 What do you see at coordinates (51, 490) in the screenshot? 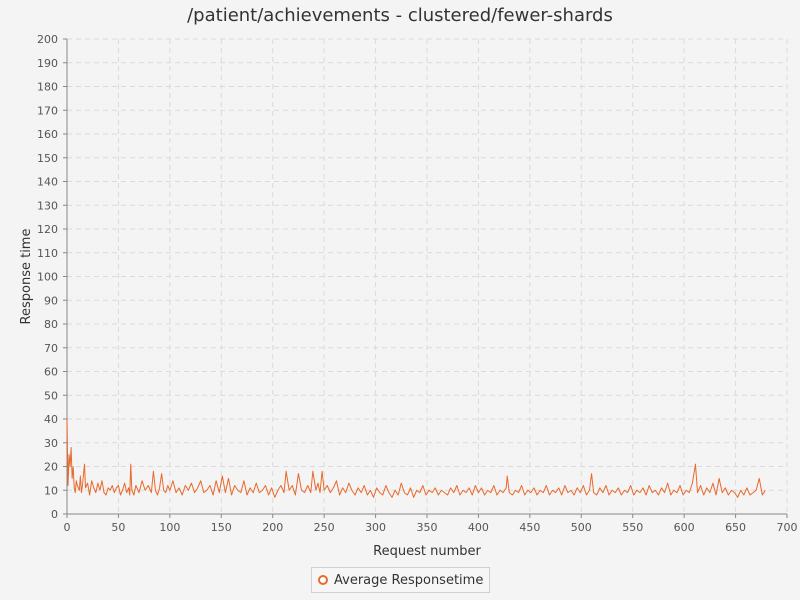
I see `y-tick-label: 10` at bounding box center [51, 490].